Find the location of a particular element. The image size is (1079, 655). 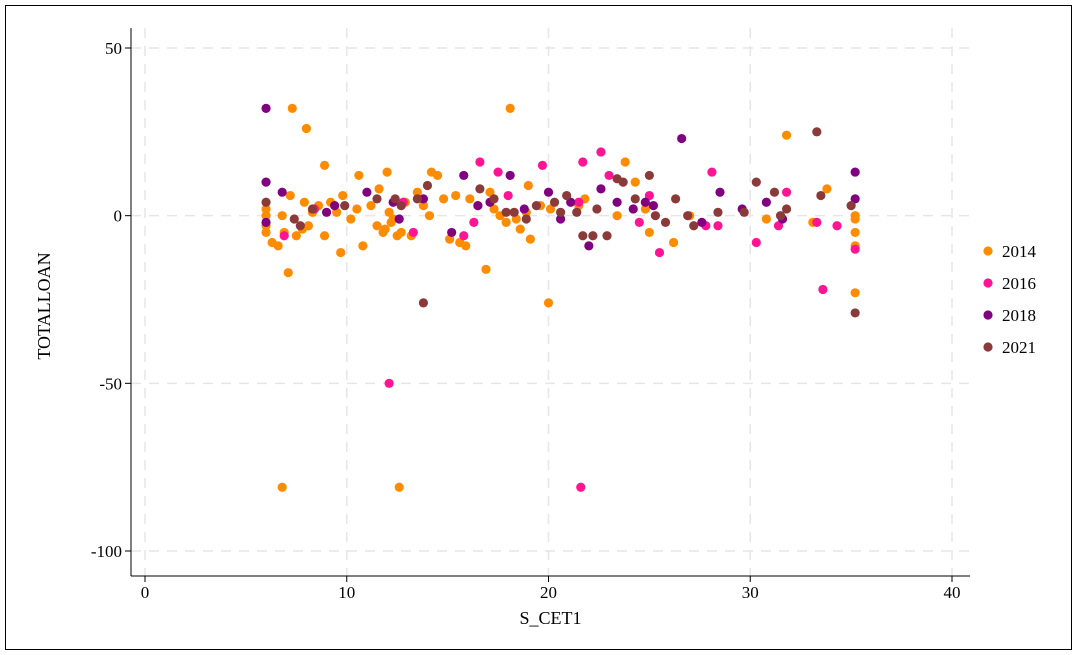

x-tick-label: 10 is located at coordinates (346, 592).